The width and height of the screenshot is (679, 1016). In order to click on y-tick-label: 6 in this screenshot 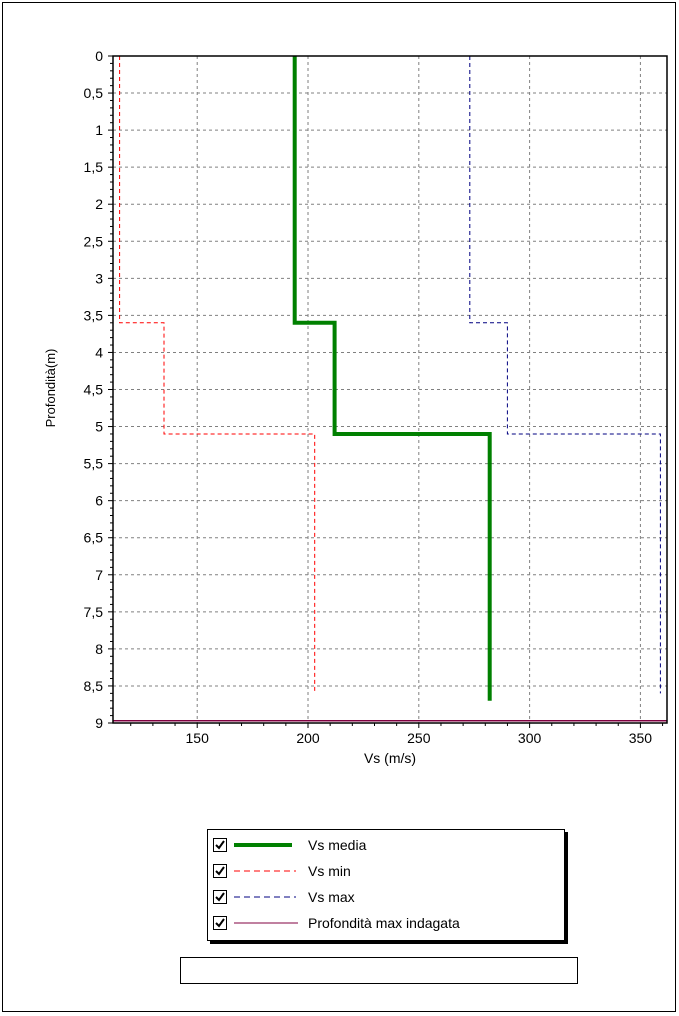, I will do `click(99, 501)`.